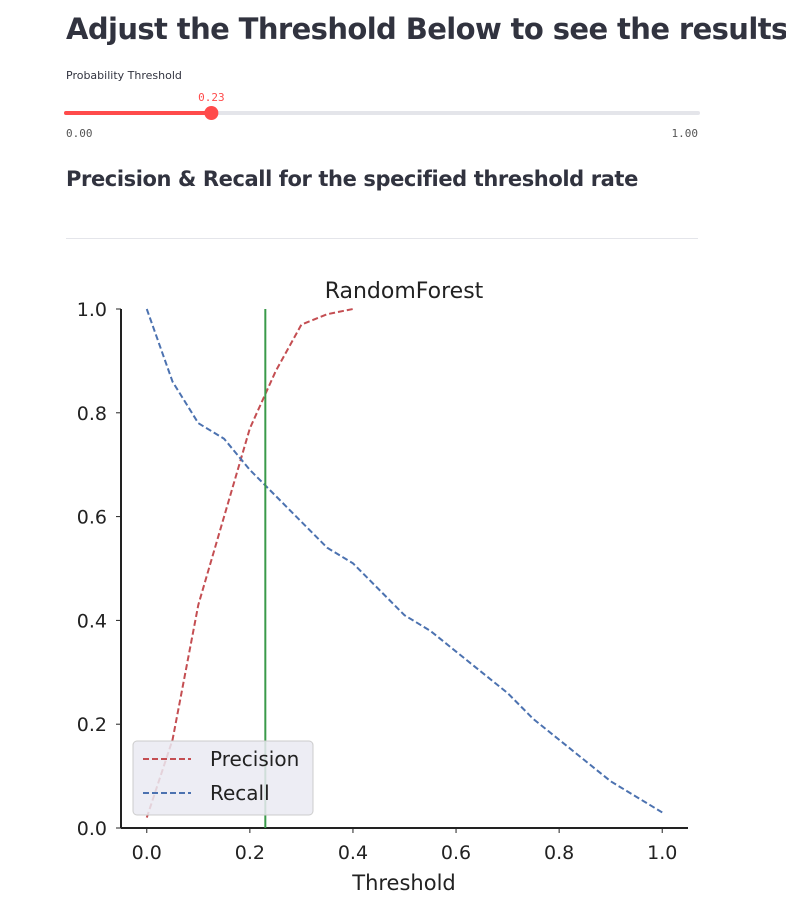 This screenshot has height=917, width=786. Describe the element at coordinates (404, 291) in the screenshot. I see `chart-title: RandomForest` at that location.